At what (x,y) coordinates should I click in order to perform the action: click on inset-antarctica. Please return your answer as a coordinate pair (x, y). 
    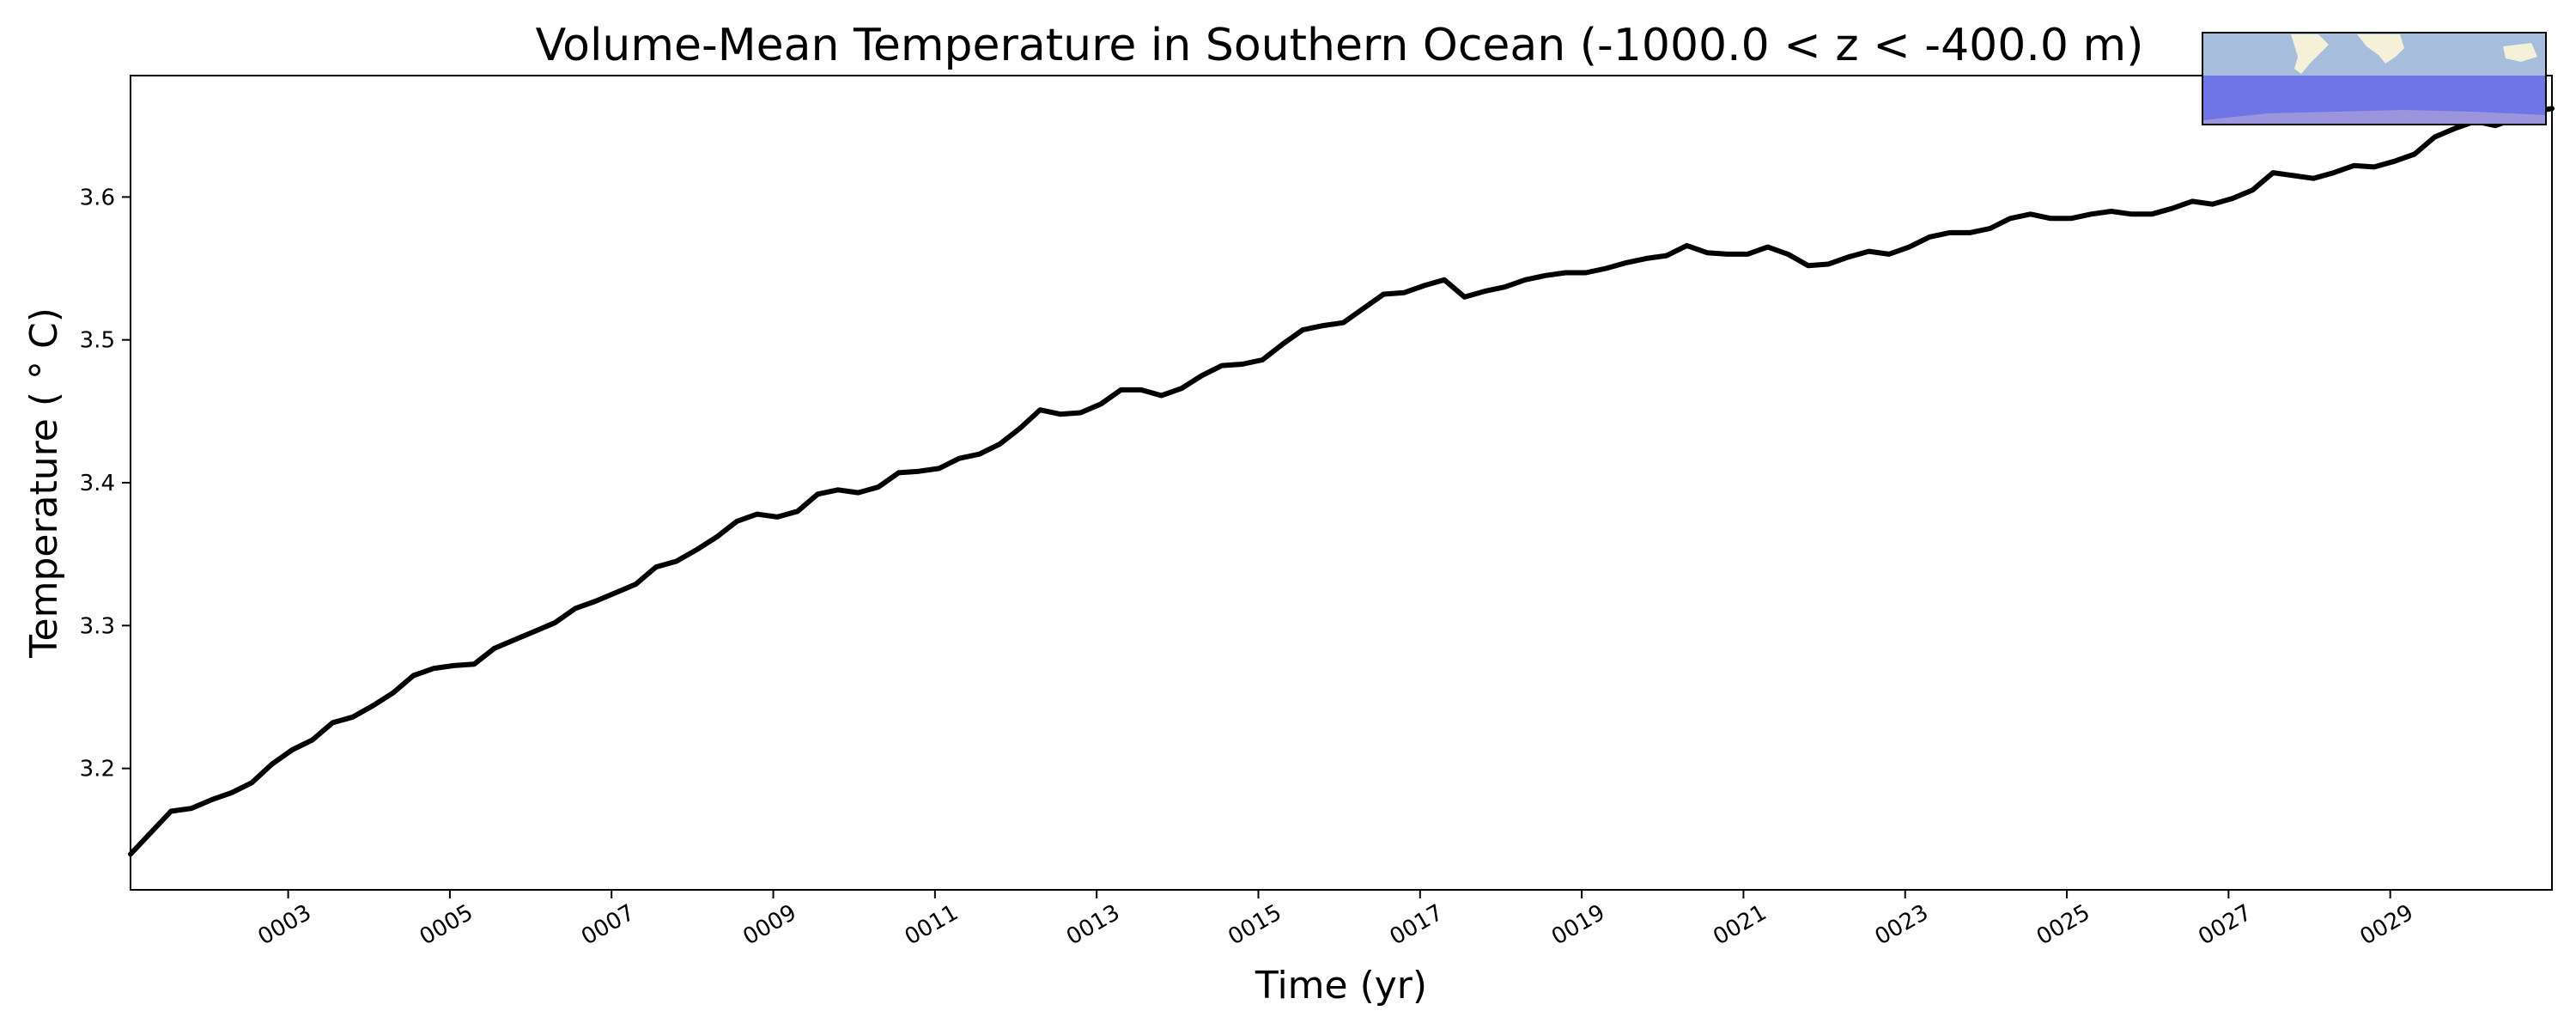
    Looking at the image, I should click on (2374, 118).